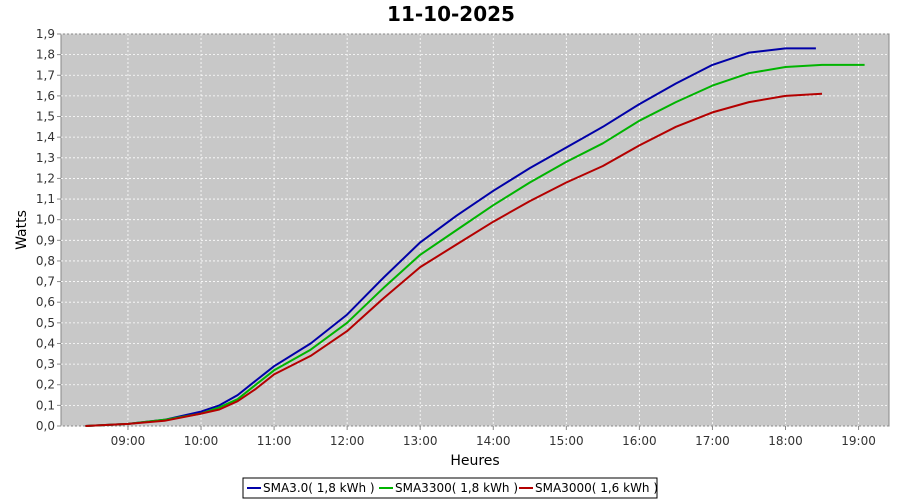  I want to click on x-tick-label: 18:00, so click(785, 441).